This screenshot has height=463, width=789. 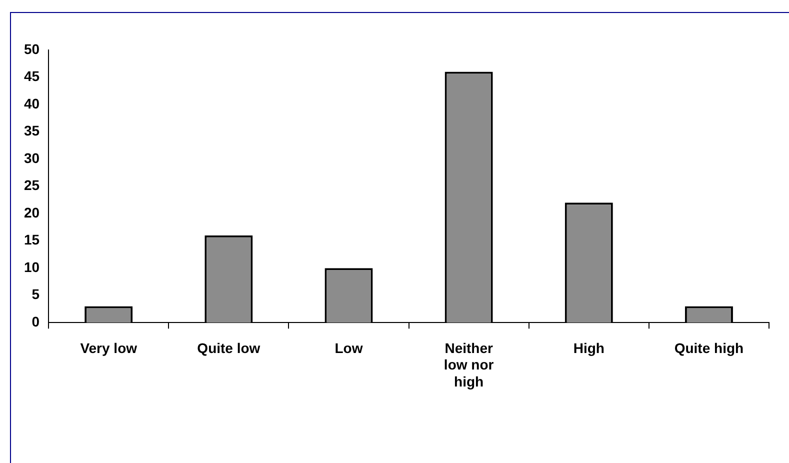 I want to click on y-tick-label: 5, so click(x=36, y=294).